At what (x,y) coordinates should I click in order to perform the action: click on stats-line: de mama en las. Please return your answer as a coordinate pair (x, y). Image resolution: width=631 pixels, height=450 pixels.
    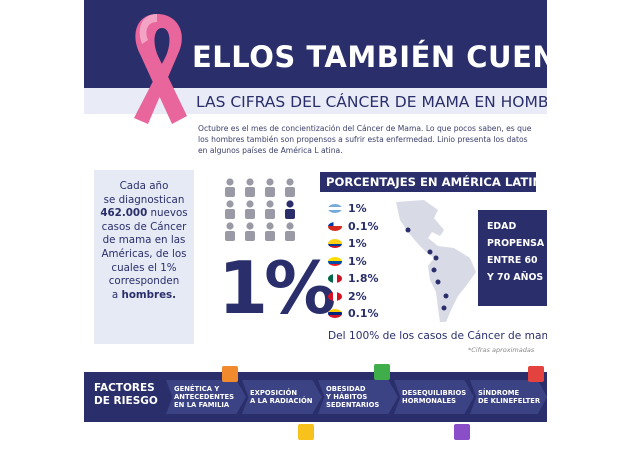
    Looking at the image, I should click on (144, 240).